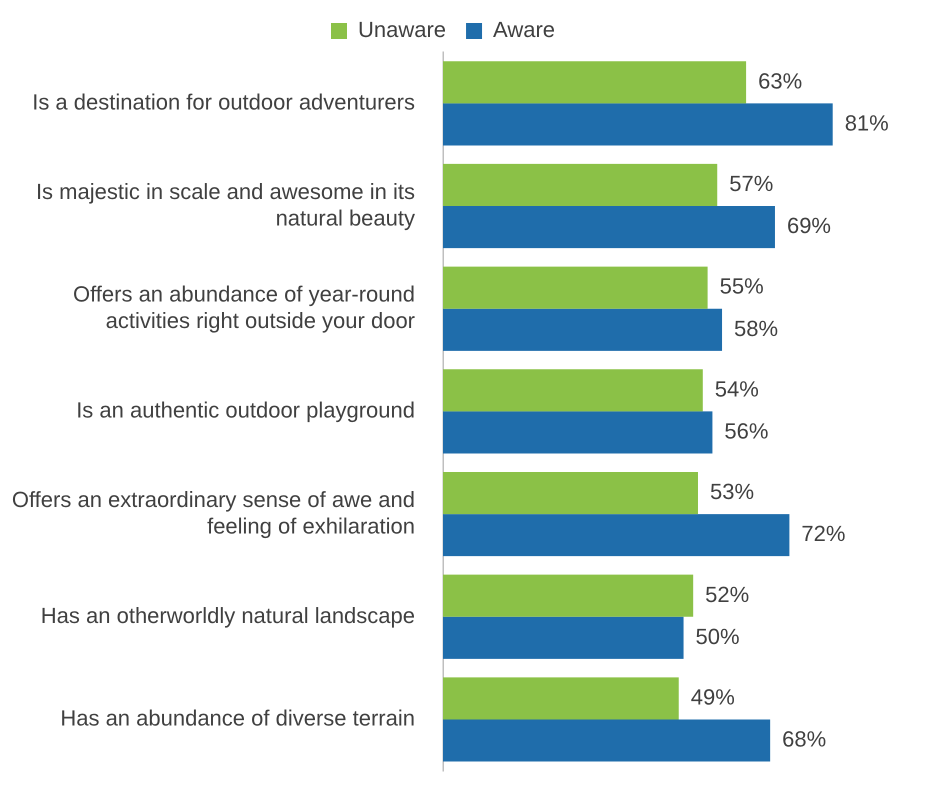  Describe the element at coordinates (823, 533) in the screenshot. I see `data-label: 72%` at that location.